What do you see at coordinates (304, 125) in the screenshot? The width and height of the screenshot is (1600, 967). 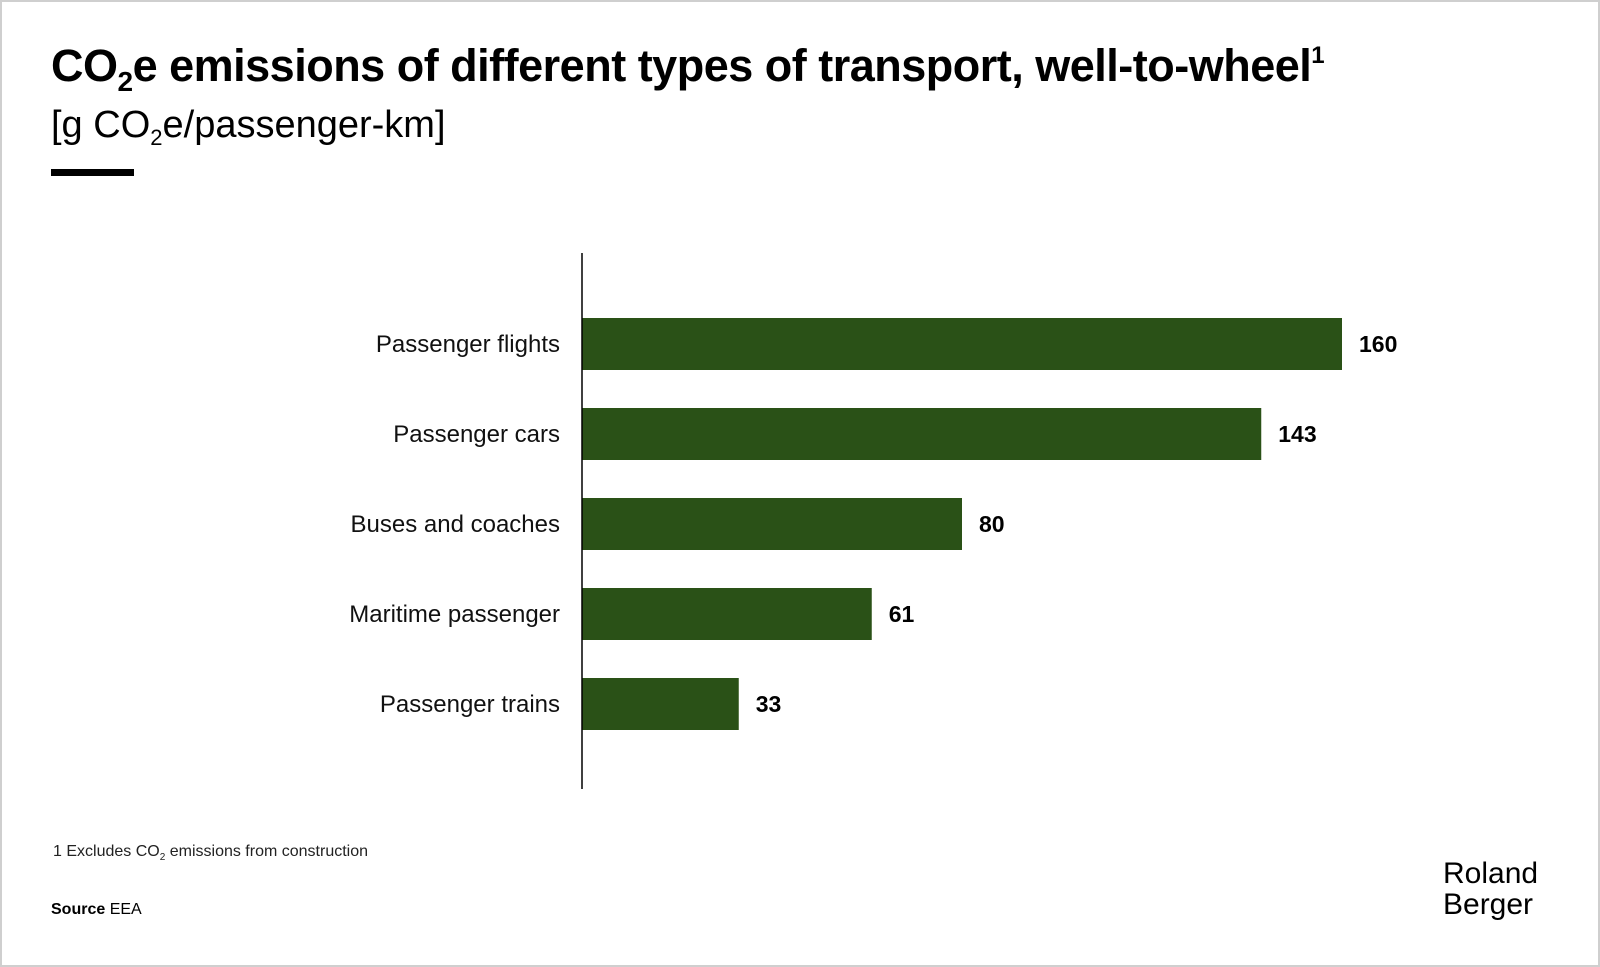 I see `unit-text-rest: e/passenger-km]` at bounding box center [304, 125].